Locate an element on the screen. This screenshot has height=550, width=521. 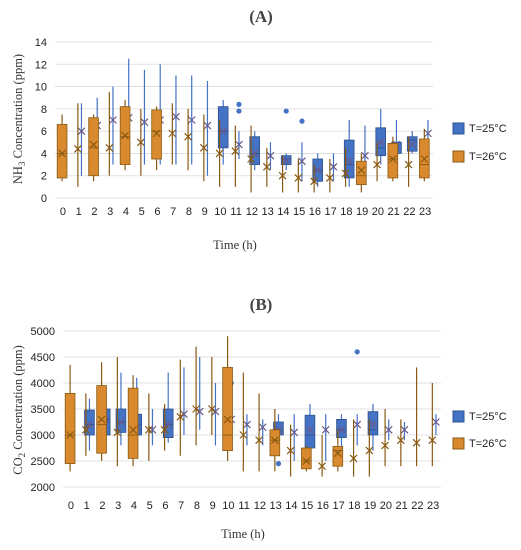
x-tick-label: 17 is located at coordinates (331, 212).